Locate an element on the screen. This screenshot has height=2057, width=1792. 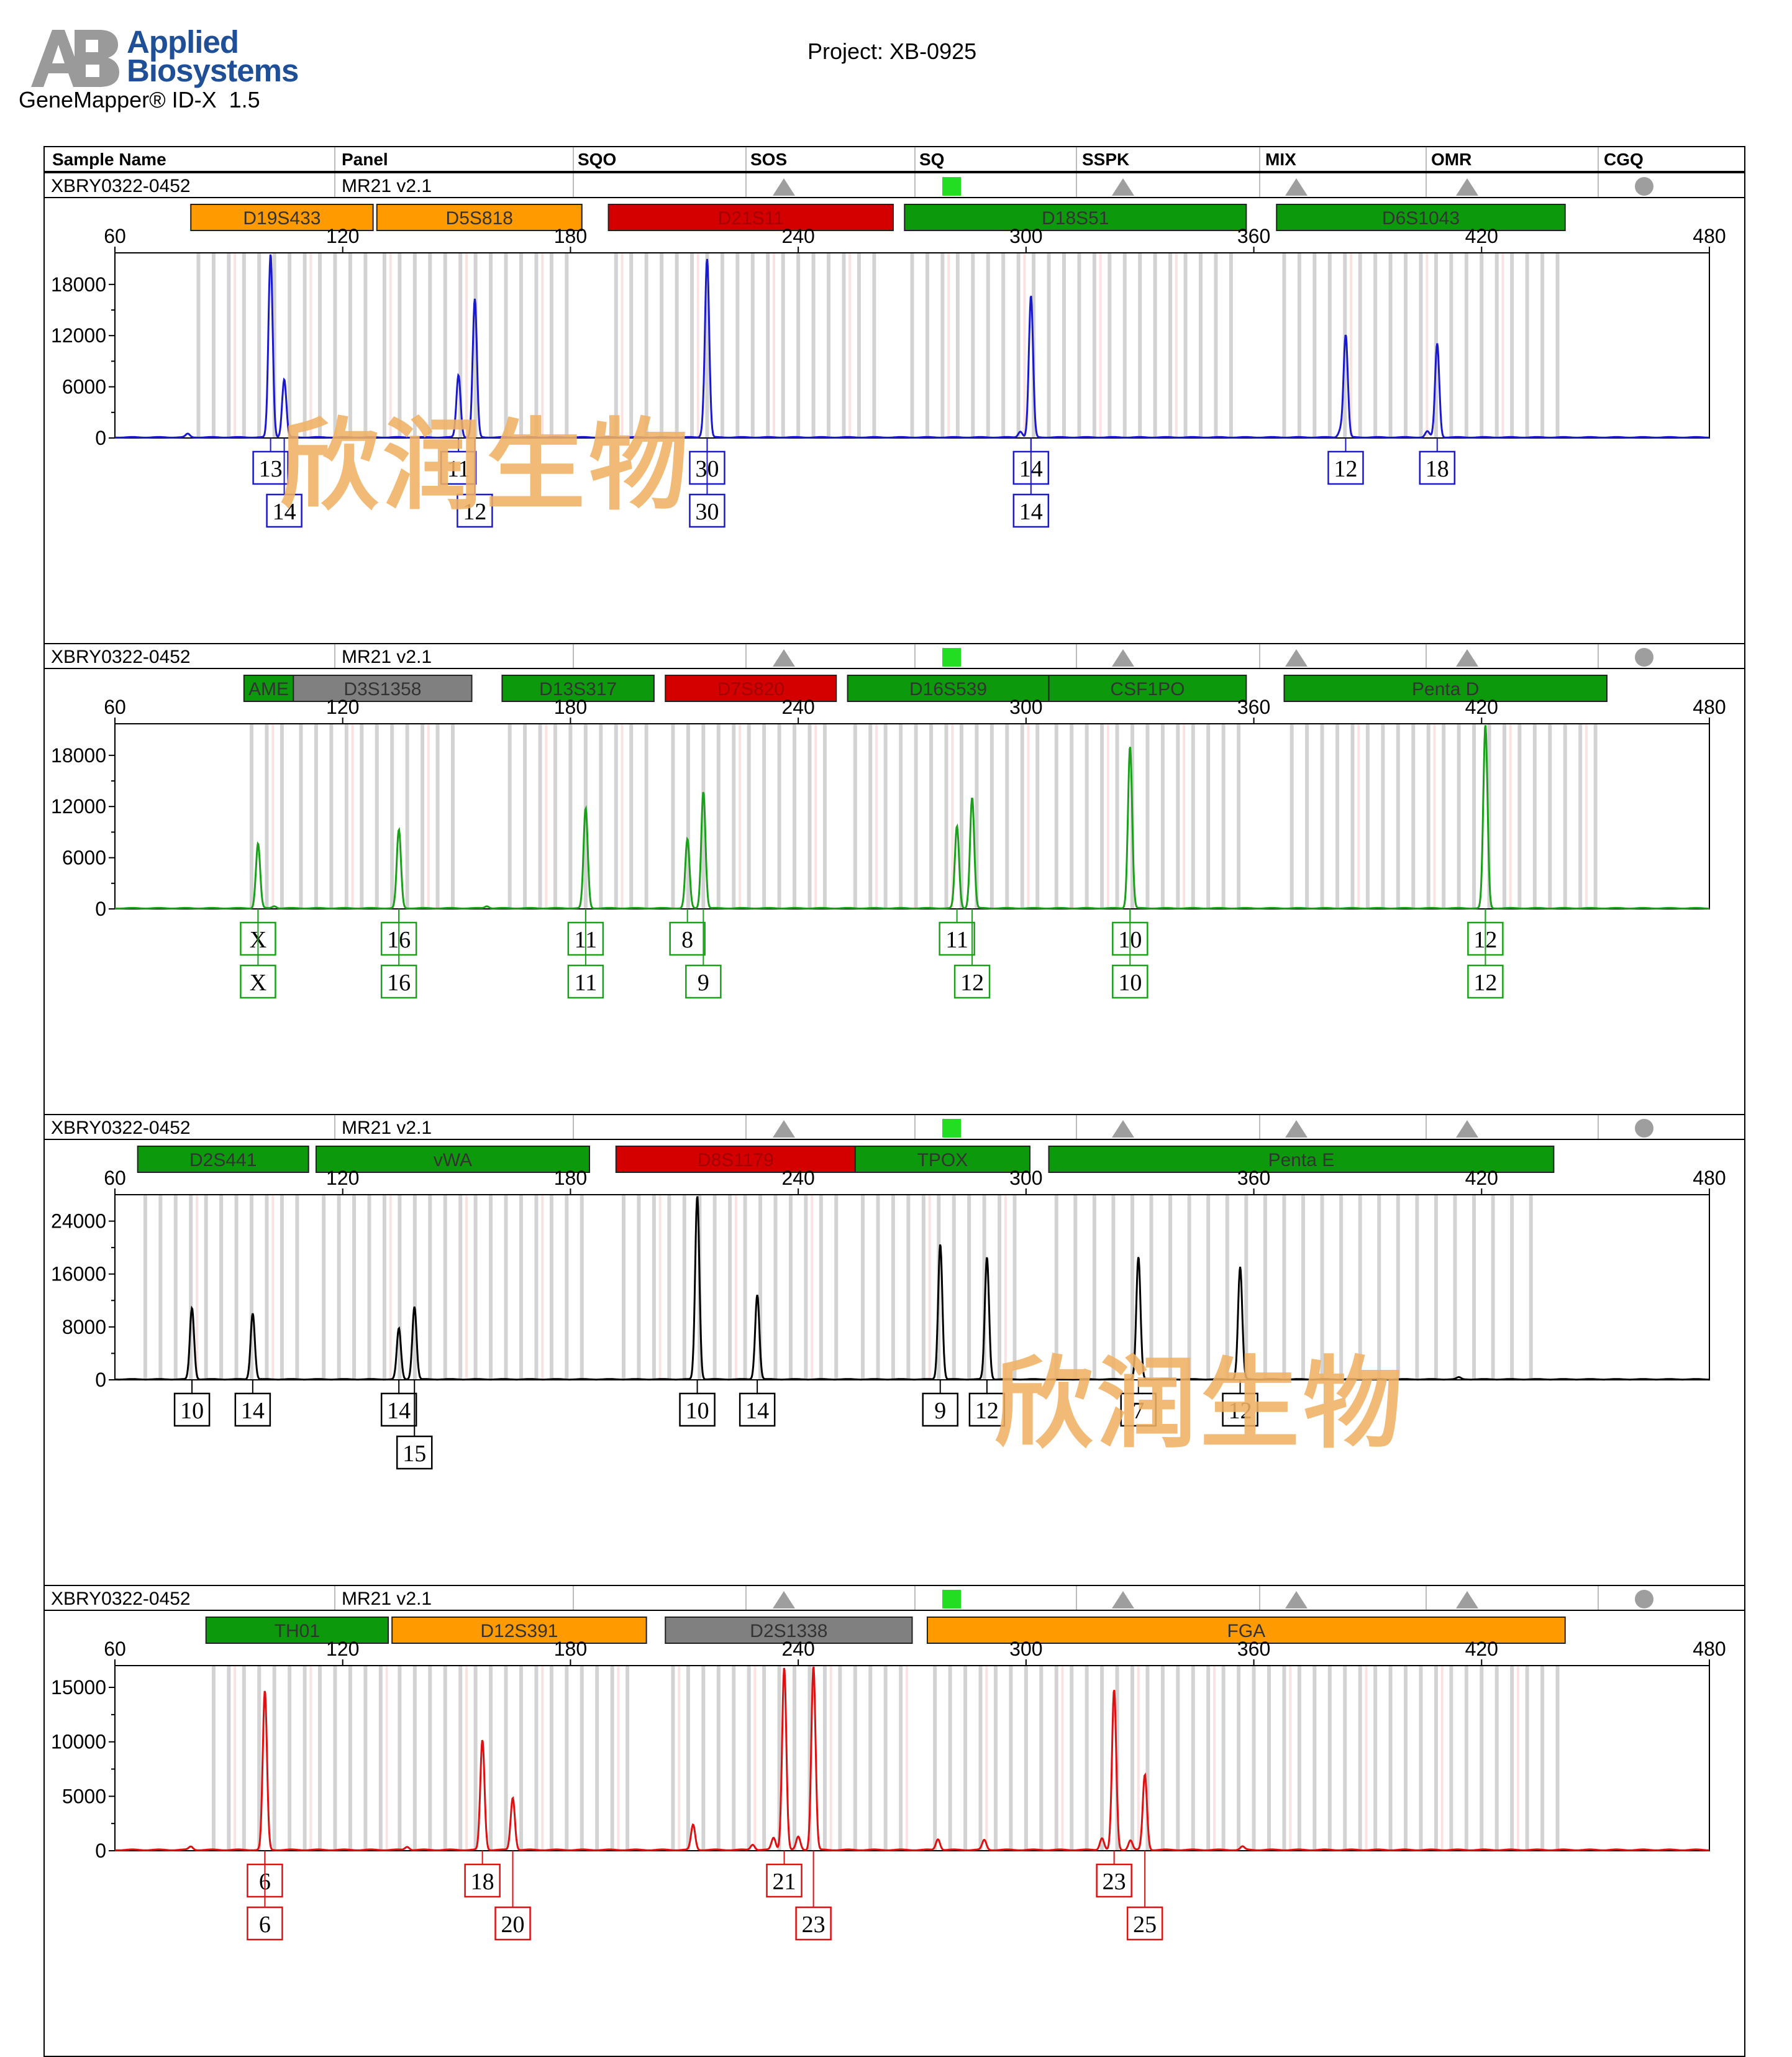
sample-name: XBRY0322-0452 is located at coordinates (121, 1599).